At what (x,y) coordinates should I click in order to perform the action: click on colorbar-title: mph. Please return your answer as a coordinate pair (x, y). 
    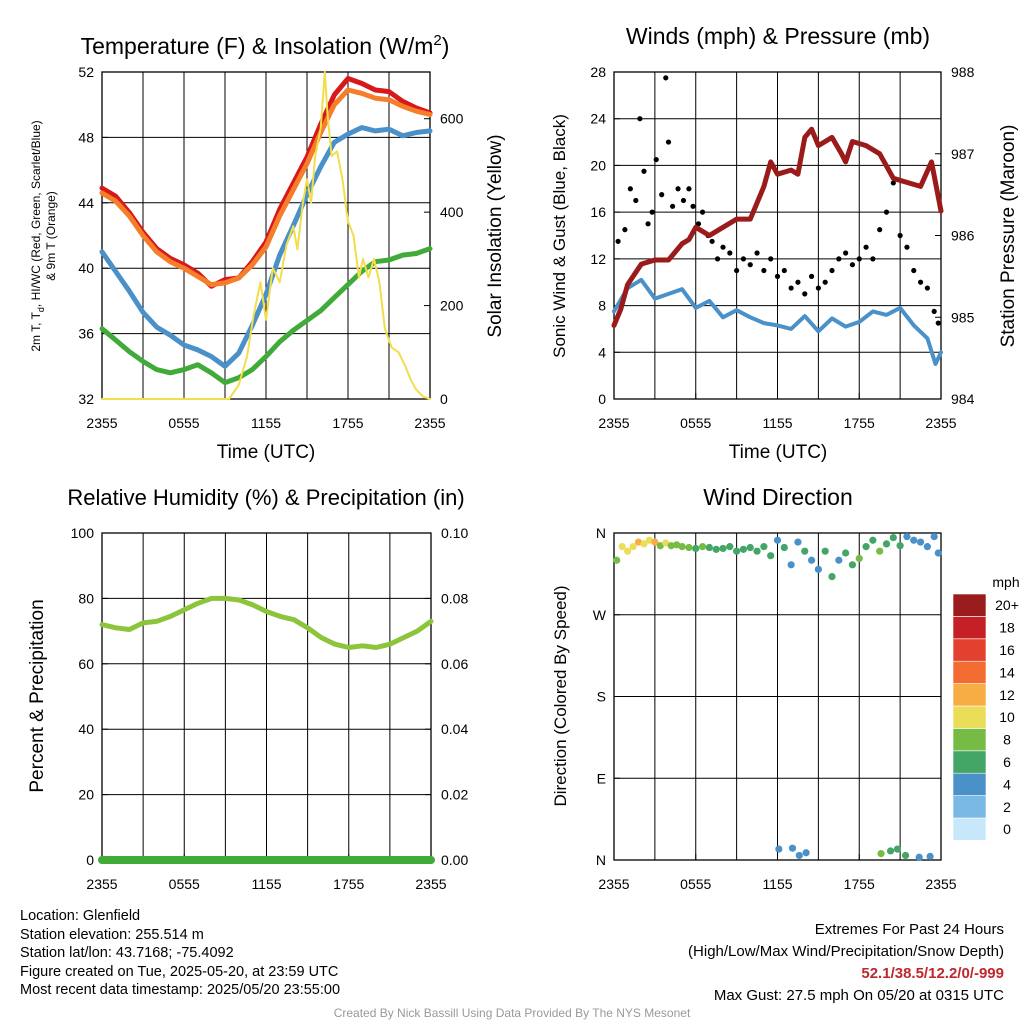
    Looking at the image, I should click on (1005, 582).